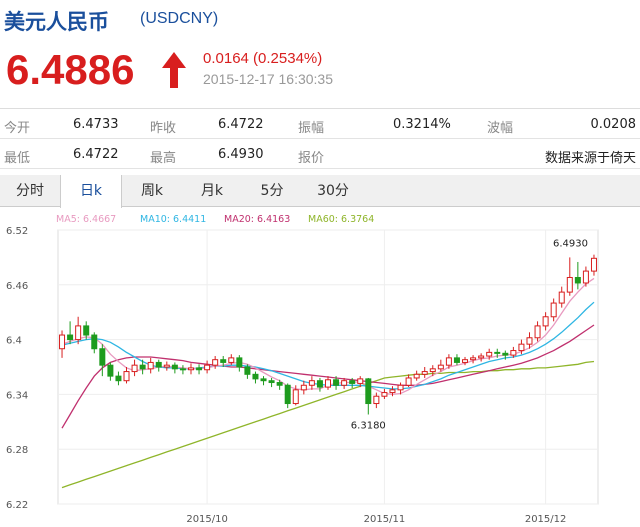 The width and height of the screenshot is (640, 527). I want to click on stat-value-open: 6.4733, so click(96, 124).